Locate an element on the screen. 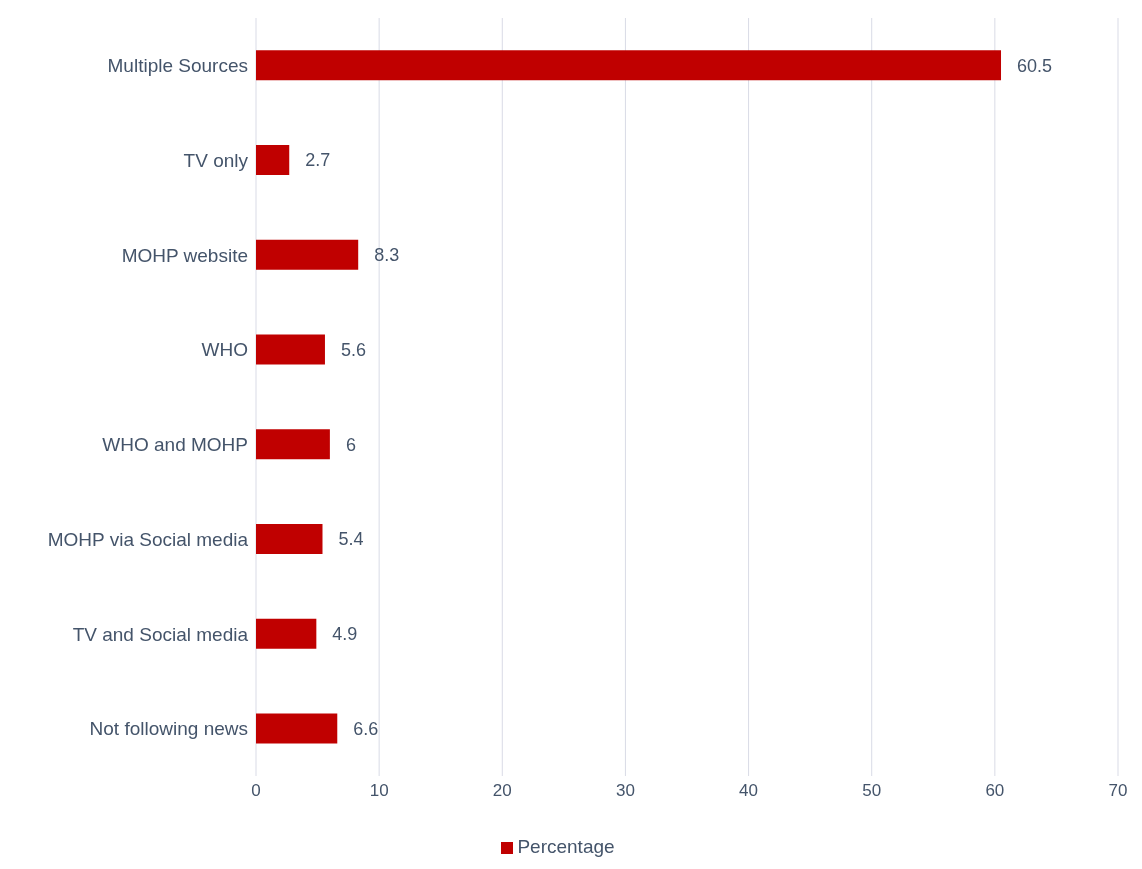 This screenshot has width=1142, height=869. x-tick-label: 70 is located at coordinates (1118, 791).